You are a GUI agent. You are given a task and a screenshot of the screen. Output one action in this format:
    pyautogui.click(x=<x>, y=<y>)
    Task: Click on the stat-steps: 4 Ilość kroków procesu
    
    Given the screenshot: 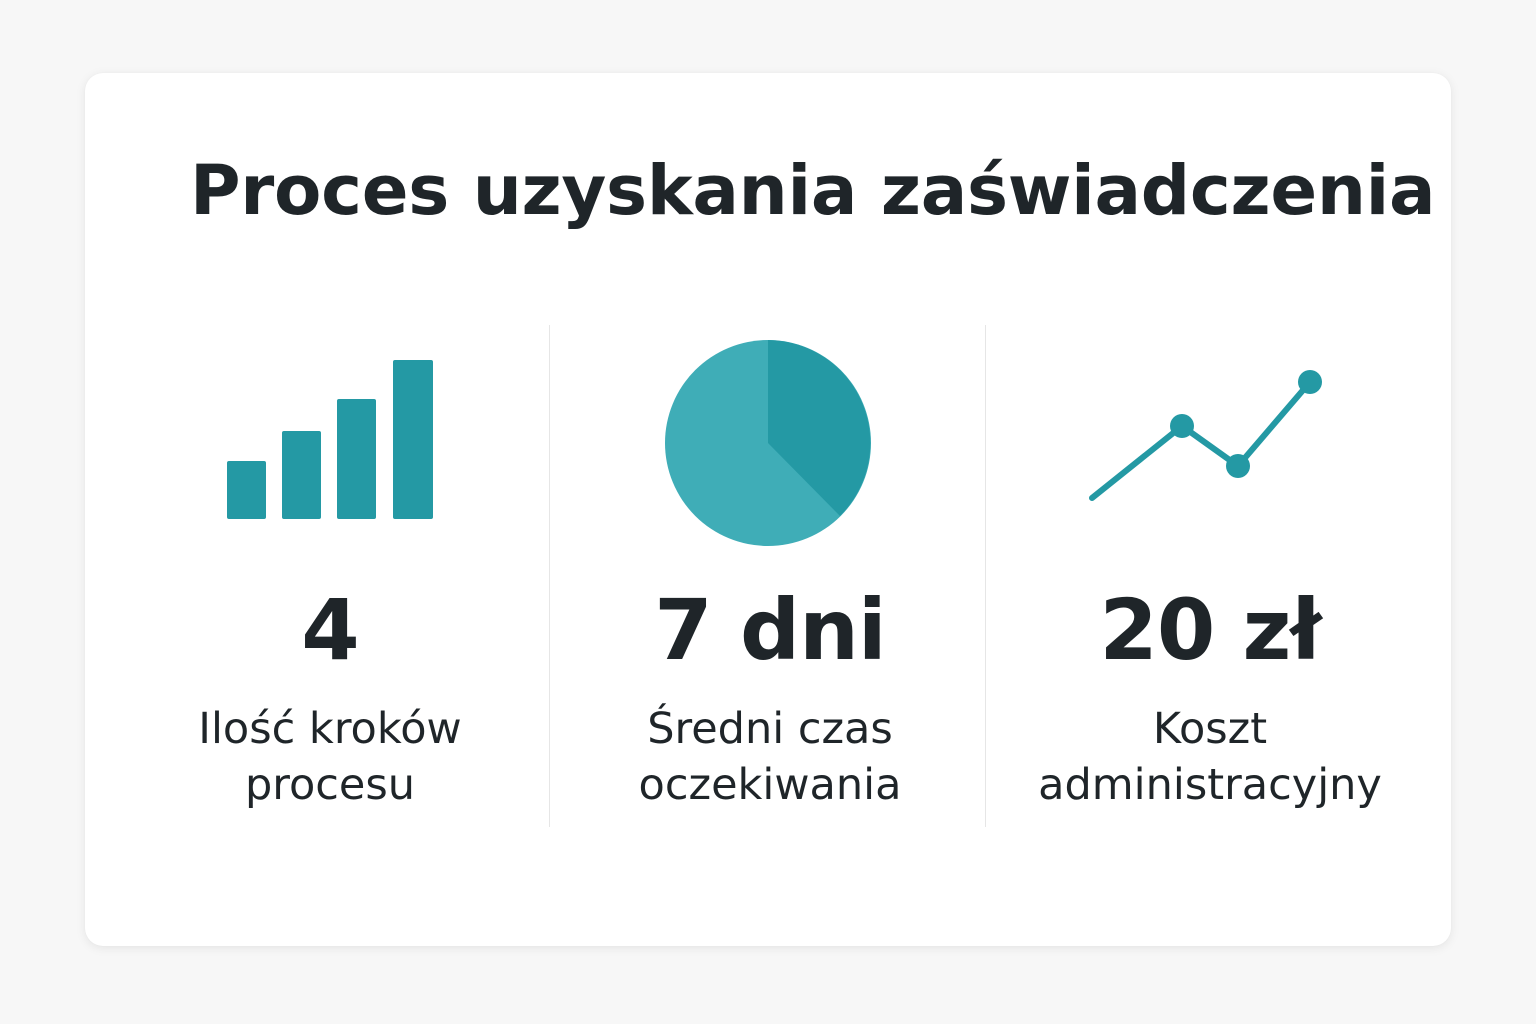 What is the action you would take?
    pyautogui.click(x=330, y=583)
    